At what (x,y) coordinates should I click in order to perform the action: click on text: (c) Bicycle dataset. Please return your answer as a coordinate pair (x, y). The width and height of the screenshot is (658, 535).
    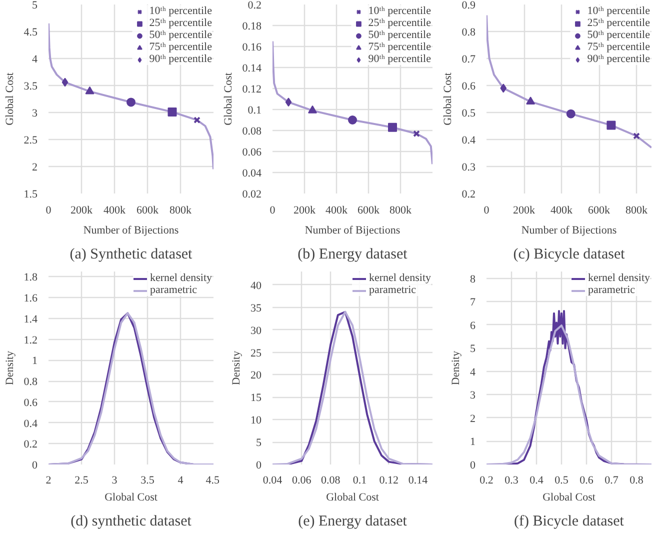
    Looking at the image, I should click on (569, 254).